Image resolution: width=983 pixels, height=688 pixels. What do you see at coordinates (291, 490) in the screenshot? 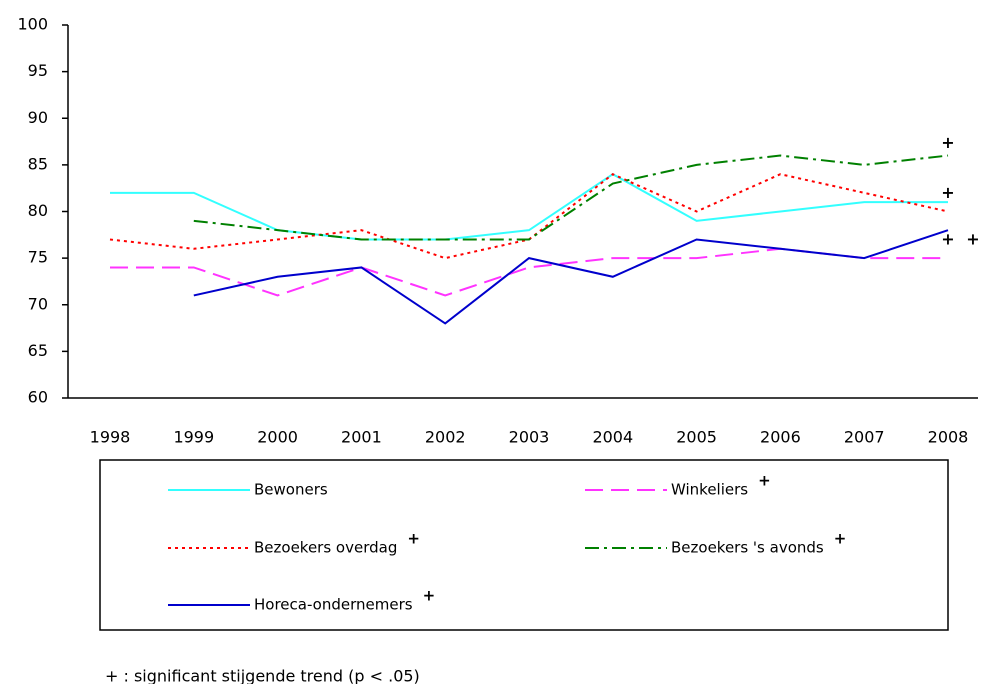
I see `legend-label: Bewoners` at bounding box center [291, 490].